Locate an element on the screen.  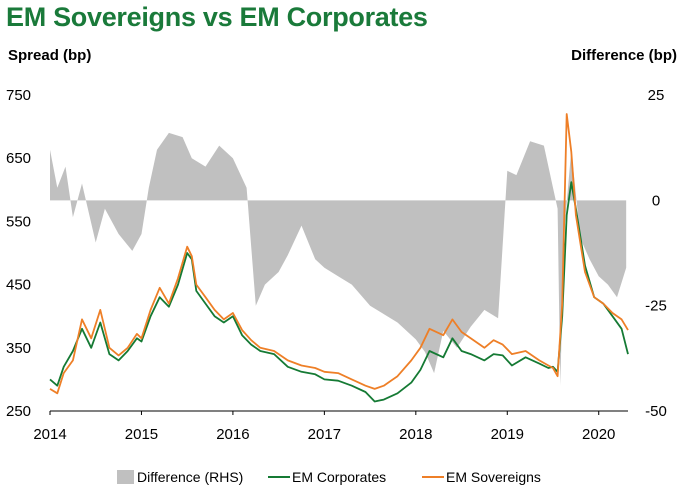
right-tick-label--25: -25 is located at coordinates (656, 306).